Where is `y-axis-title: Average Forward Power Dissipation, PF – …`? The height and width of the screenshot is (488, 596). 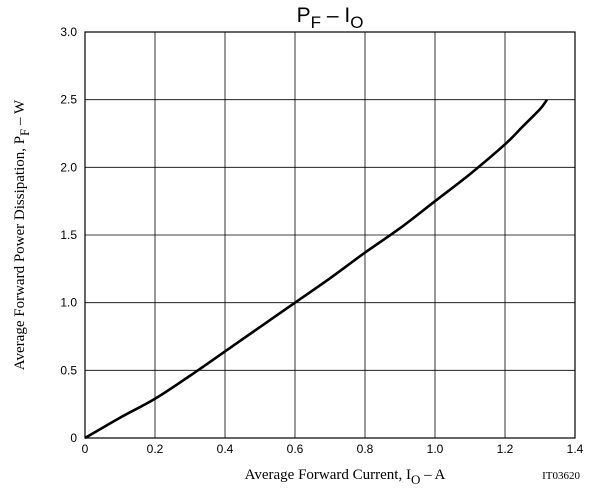
y-axis-title: Average Forward Power Dissipation, PF – … is located at coordinates (22, 234).